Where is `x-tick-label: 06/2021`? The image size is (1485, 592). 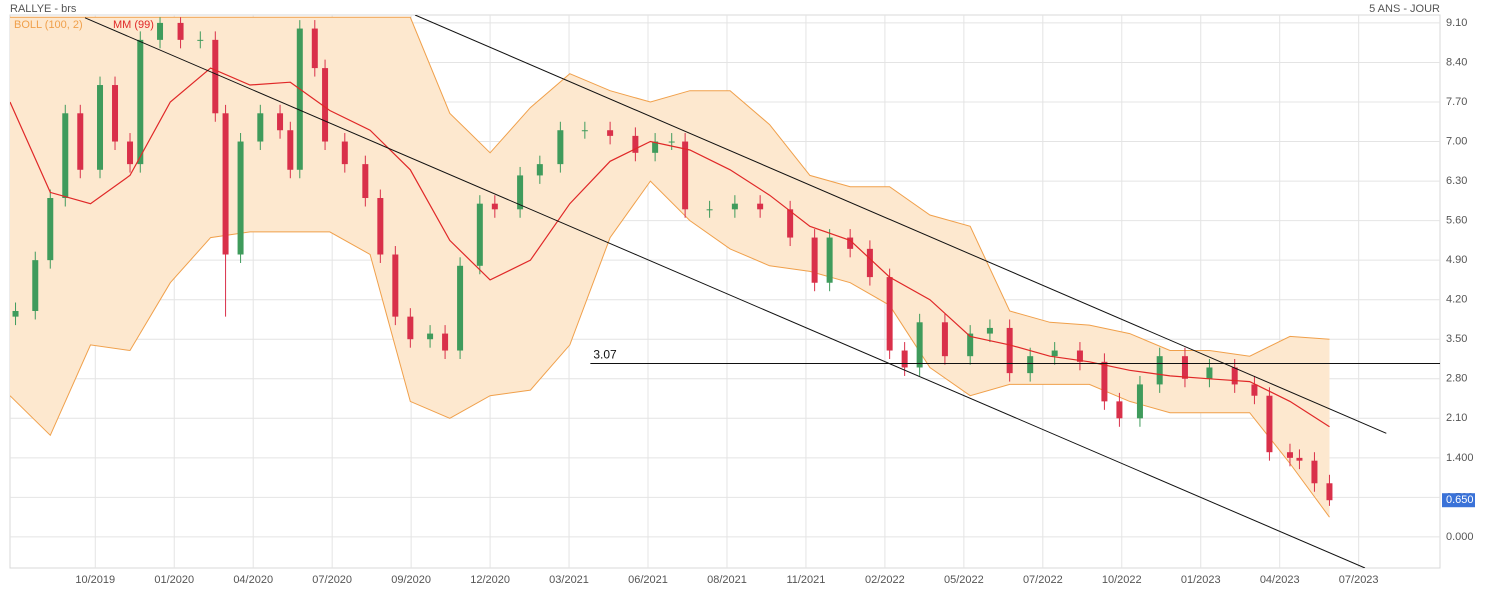
x-tick-label: 06/2021 is located at coordinates (648, 580).